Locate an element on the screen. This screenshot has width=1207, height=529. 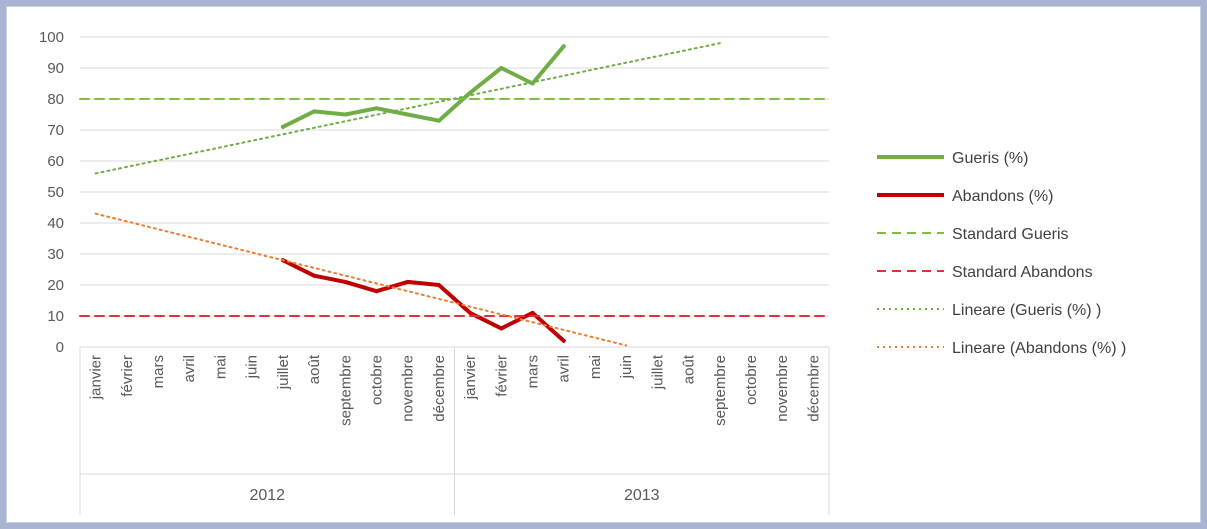
legend-label: Lineare (Gueris (%) ) is located at coordinates (1026, 310).